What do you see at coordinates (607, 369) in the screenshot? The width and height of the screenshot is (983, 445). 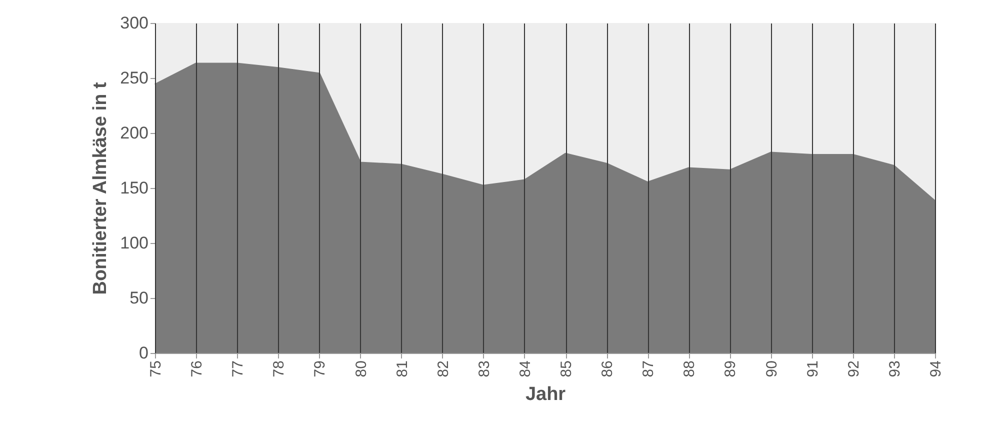 I see `x-tick-label: 86` at bounding box center [607, 369].